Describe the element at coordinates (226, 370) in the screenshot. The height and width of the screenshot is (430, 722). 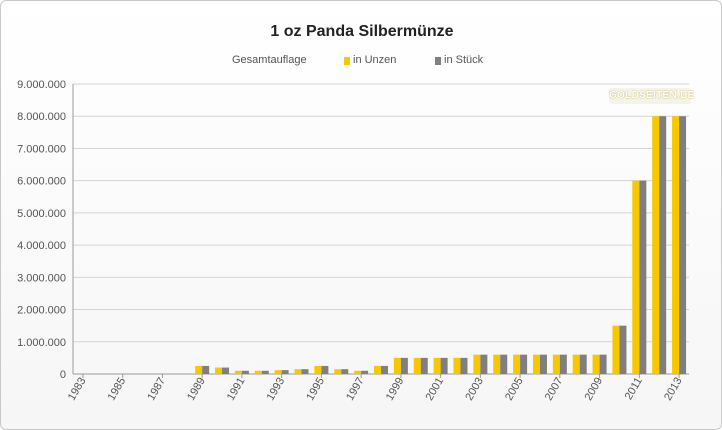
I see `bar-stueck-1990` at that location.